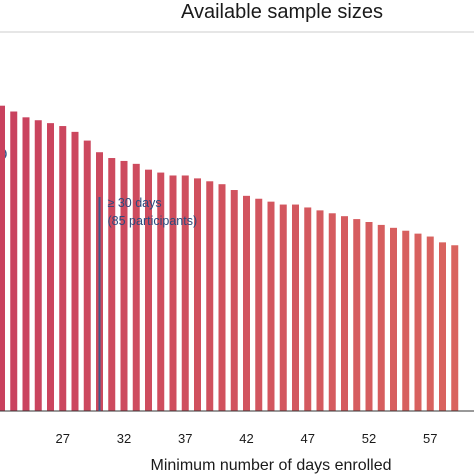 Image resolution: width=474 pixels, height=474 pixels. Describe the element at coordinates (308, 438) in the screenshot. I see `x-tick-label-47: 47` at that location.